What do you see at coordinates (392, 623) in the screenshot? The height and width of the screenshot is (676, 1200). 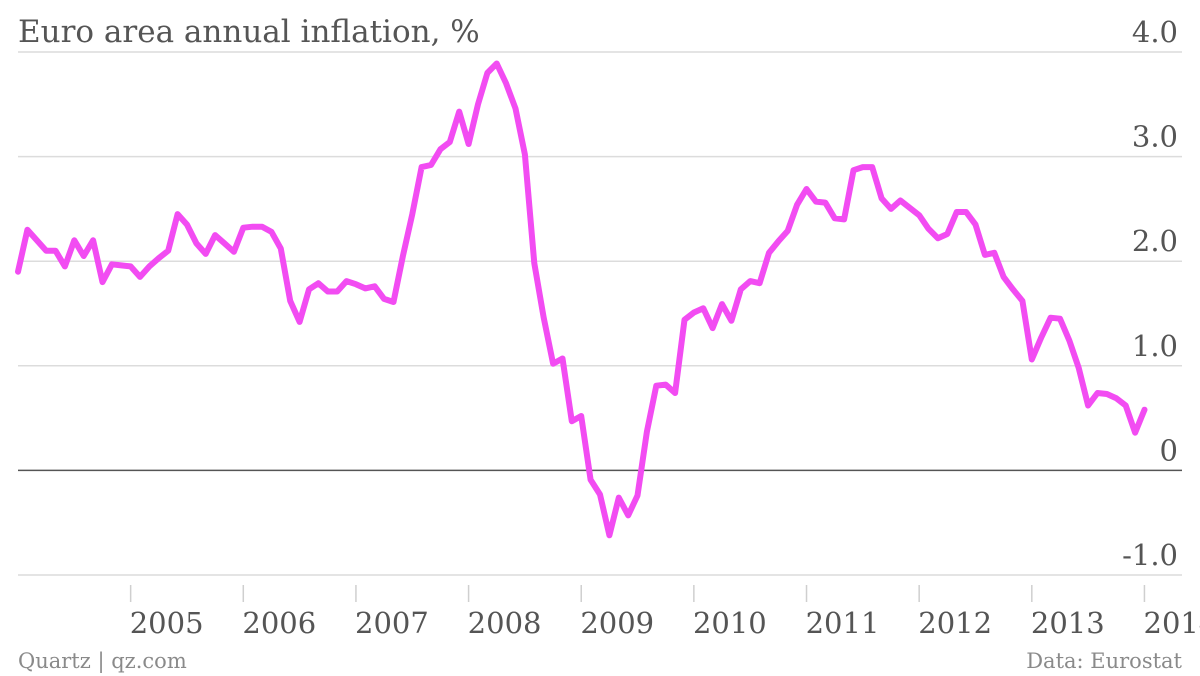 I see `x-tick-label: 2007` at bounding box center [392, 623].